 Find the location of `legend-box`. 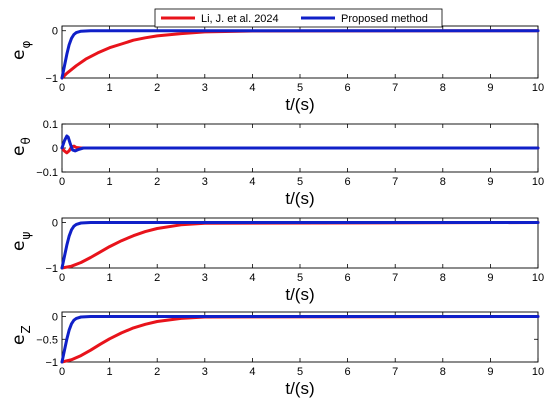

legend-box is located at coordinates (298, 18).